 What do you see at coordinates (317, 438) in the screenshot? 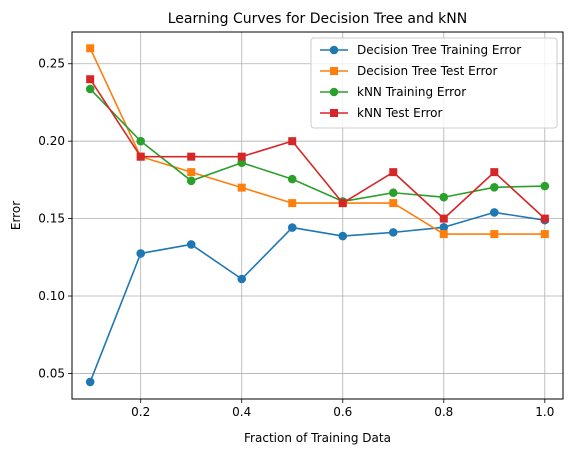
I see `x-axis-label: Fraction of Training Data` at bounding box center [317, 438].